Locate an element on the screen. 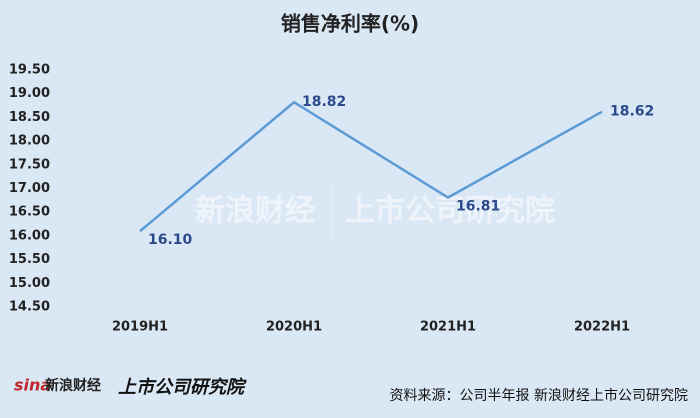  y-tick-label: 18.00 is located at coordinates (29, 141).